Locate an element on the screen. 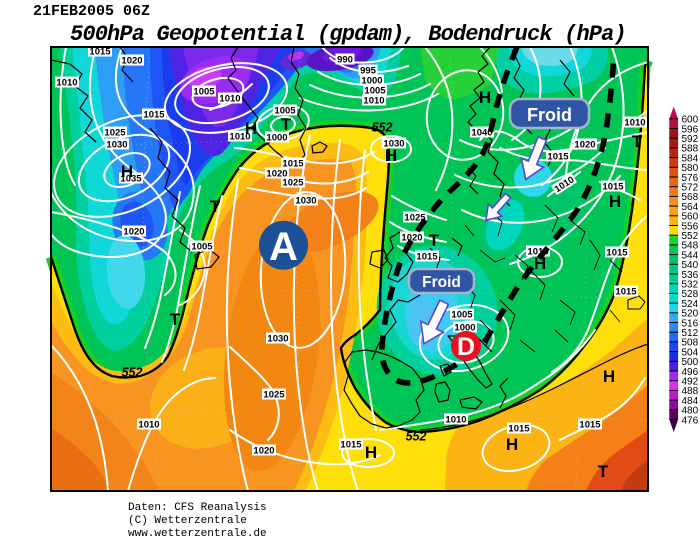 The width and height of the screenshot is (700, 541). svg-text: 995 is located at coordinates (368, 71).